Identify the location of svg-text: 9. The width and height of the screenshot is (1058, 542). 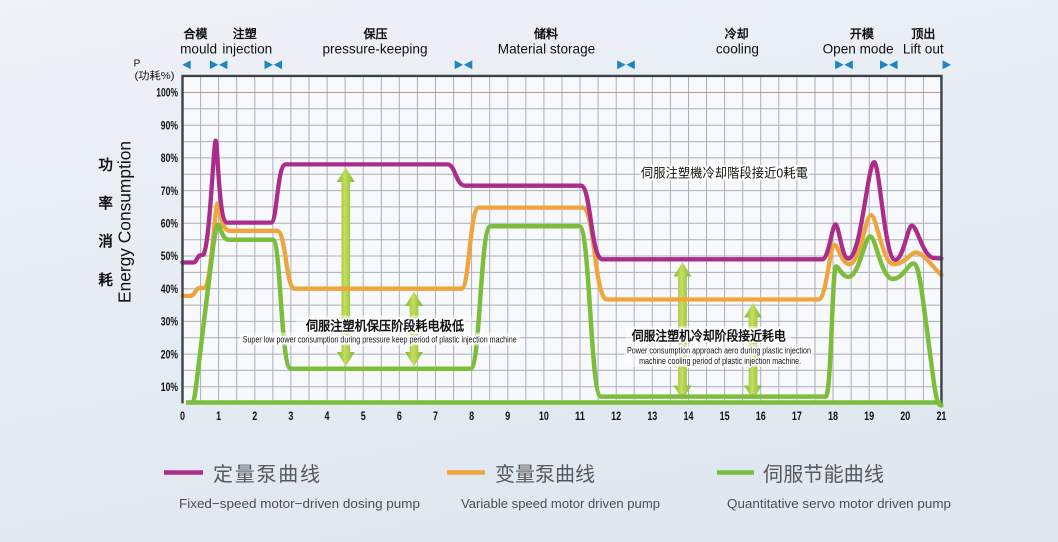
(507, 417).